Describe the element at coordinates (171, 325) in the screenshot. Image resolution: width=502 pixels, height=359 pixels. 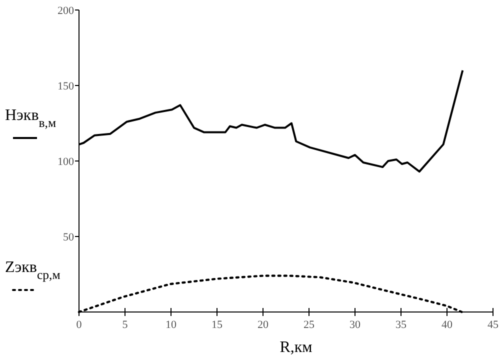
I see `x-tick-label: 10` at that location.